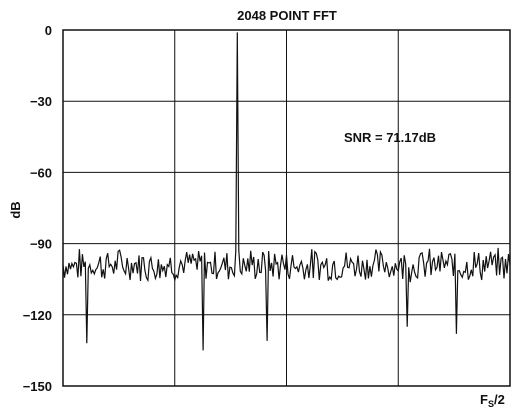 The height and width of the screenshot is (412, 529). I want to click on x-axis-label-main: F, so click(484, 399).